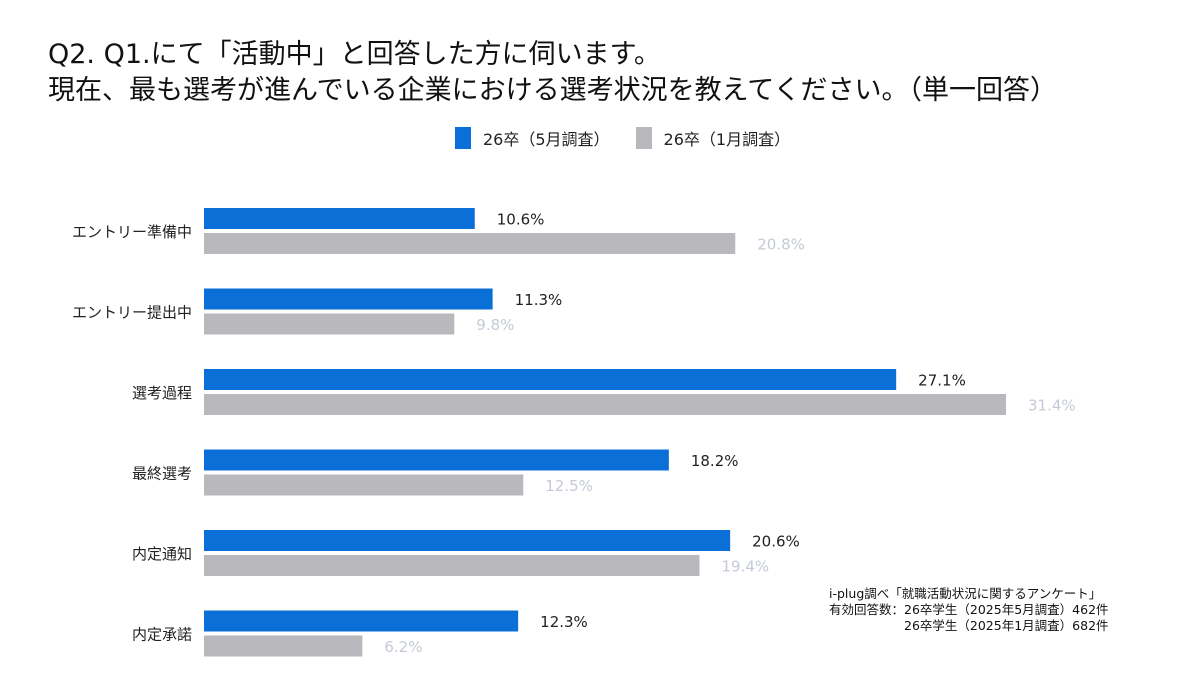 This screenshot has width=1200, height=698. I want to click on legend: 26卒（5月調査） 26卒（1月調査）, so click(635, 138).